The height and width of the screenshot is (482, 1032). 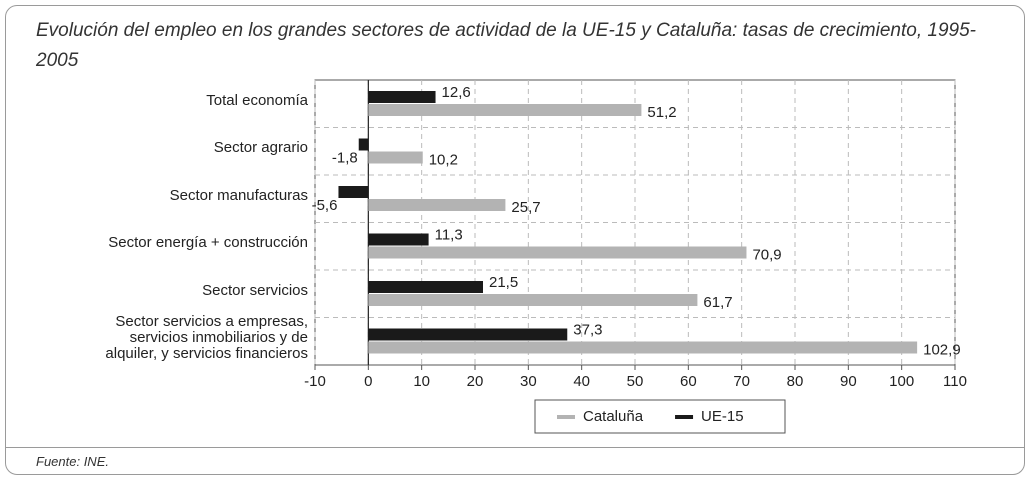 What do you see at coordinates (475, 381) in the screenshot?
I see `x-tick-label: 20` at bounding box center [475, 381].